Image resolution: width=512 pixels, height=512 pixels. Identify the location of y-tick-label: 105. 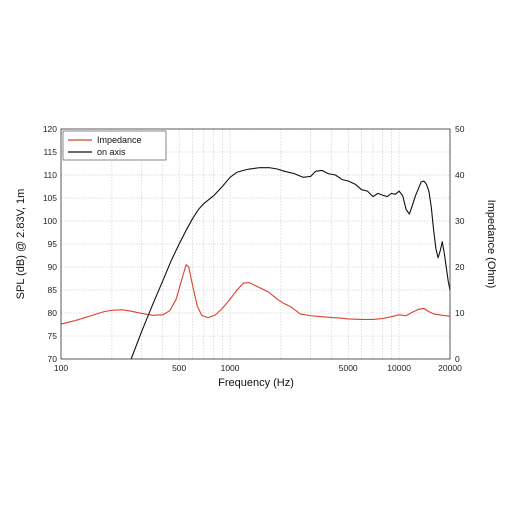
(50, 198).